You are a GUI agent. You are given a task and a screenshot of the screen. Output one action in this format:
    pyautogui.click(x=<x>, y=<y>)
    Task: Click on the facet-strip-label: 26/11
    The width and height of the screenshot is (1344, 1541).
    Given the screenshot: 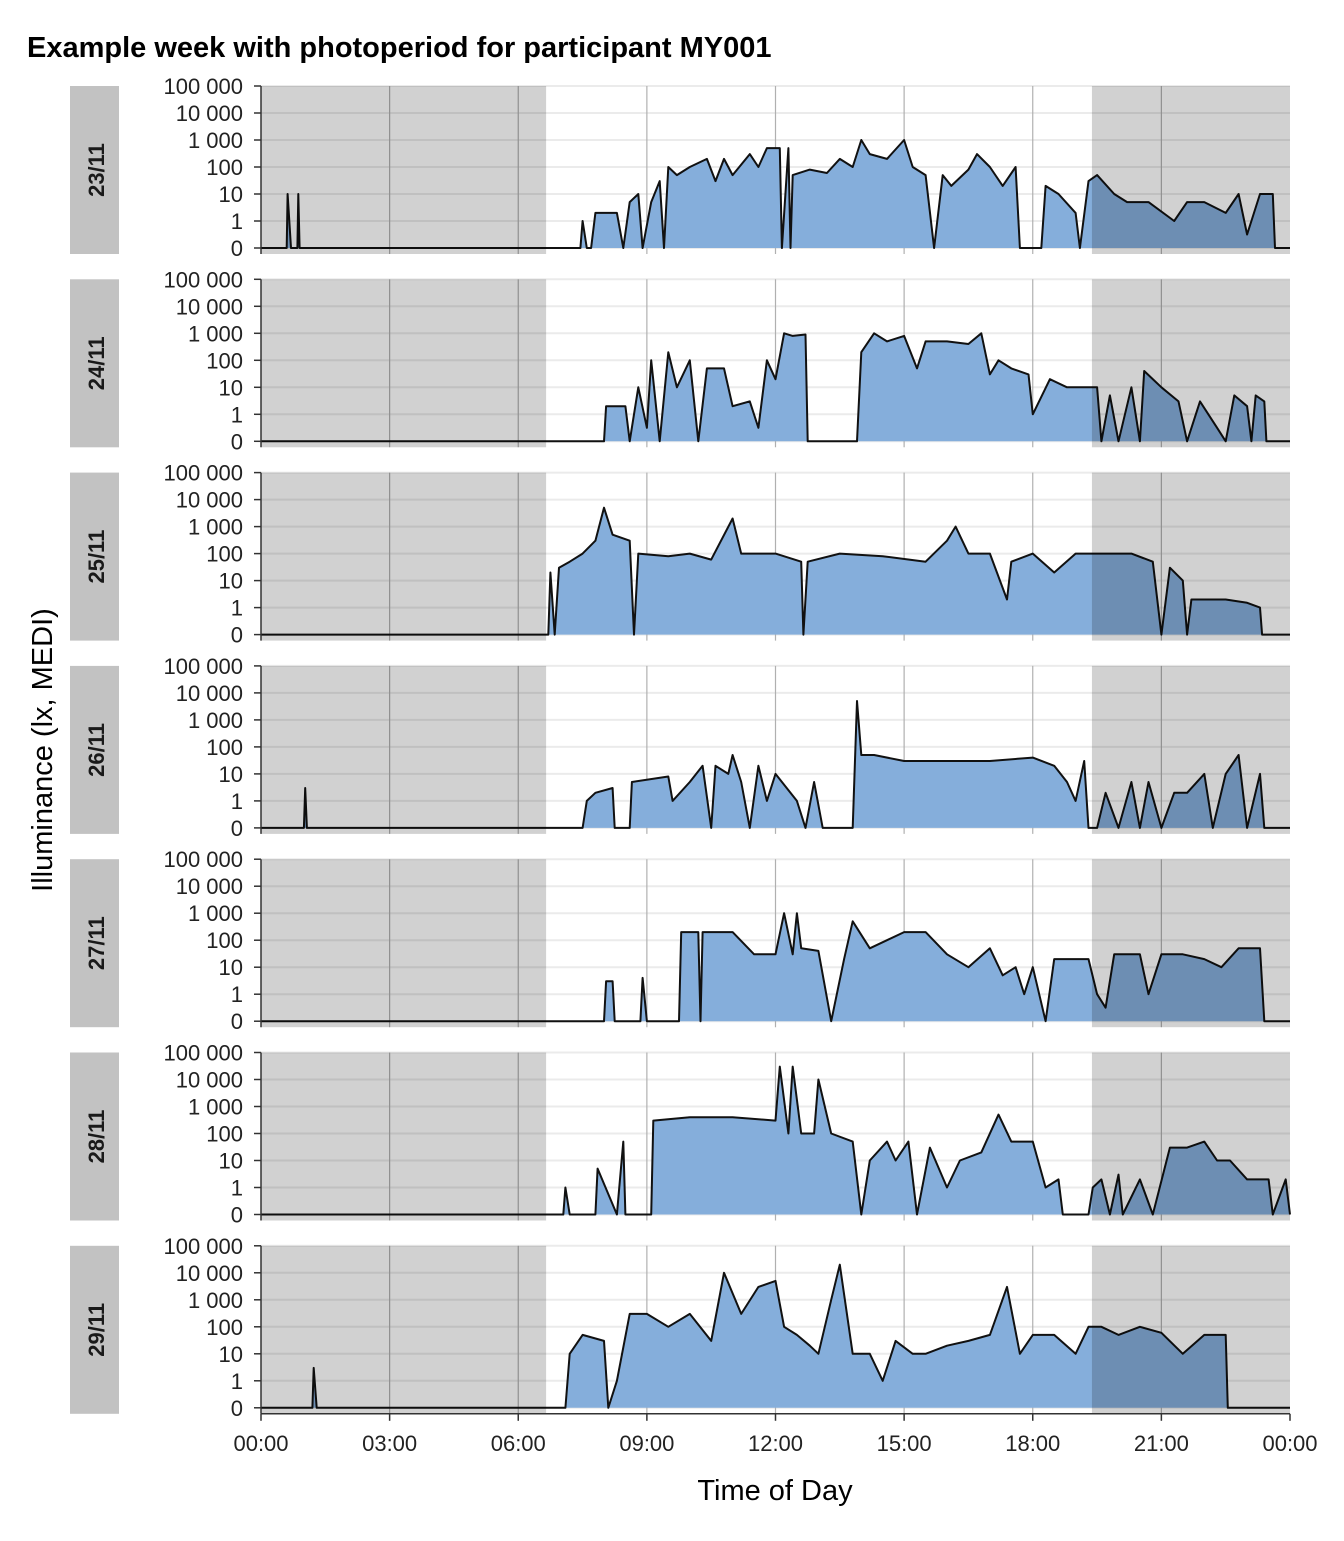 What is the action you would take?
    pyautogui.click(x=96, y=750)
    